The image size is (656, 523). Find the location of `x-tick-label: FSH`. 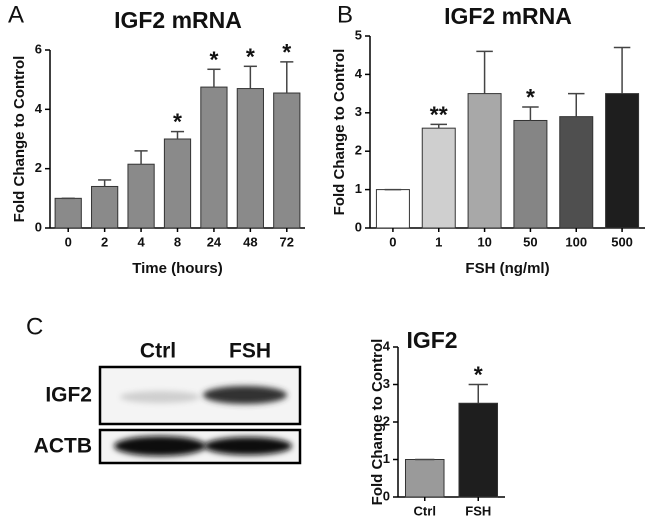

x-tick-label: FSH is located at coordinates (478, 510).